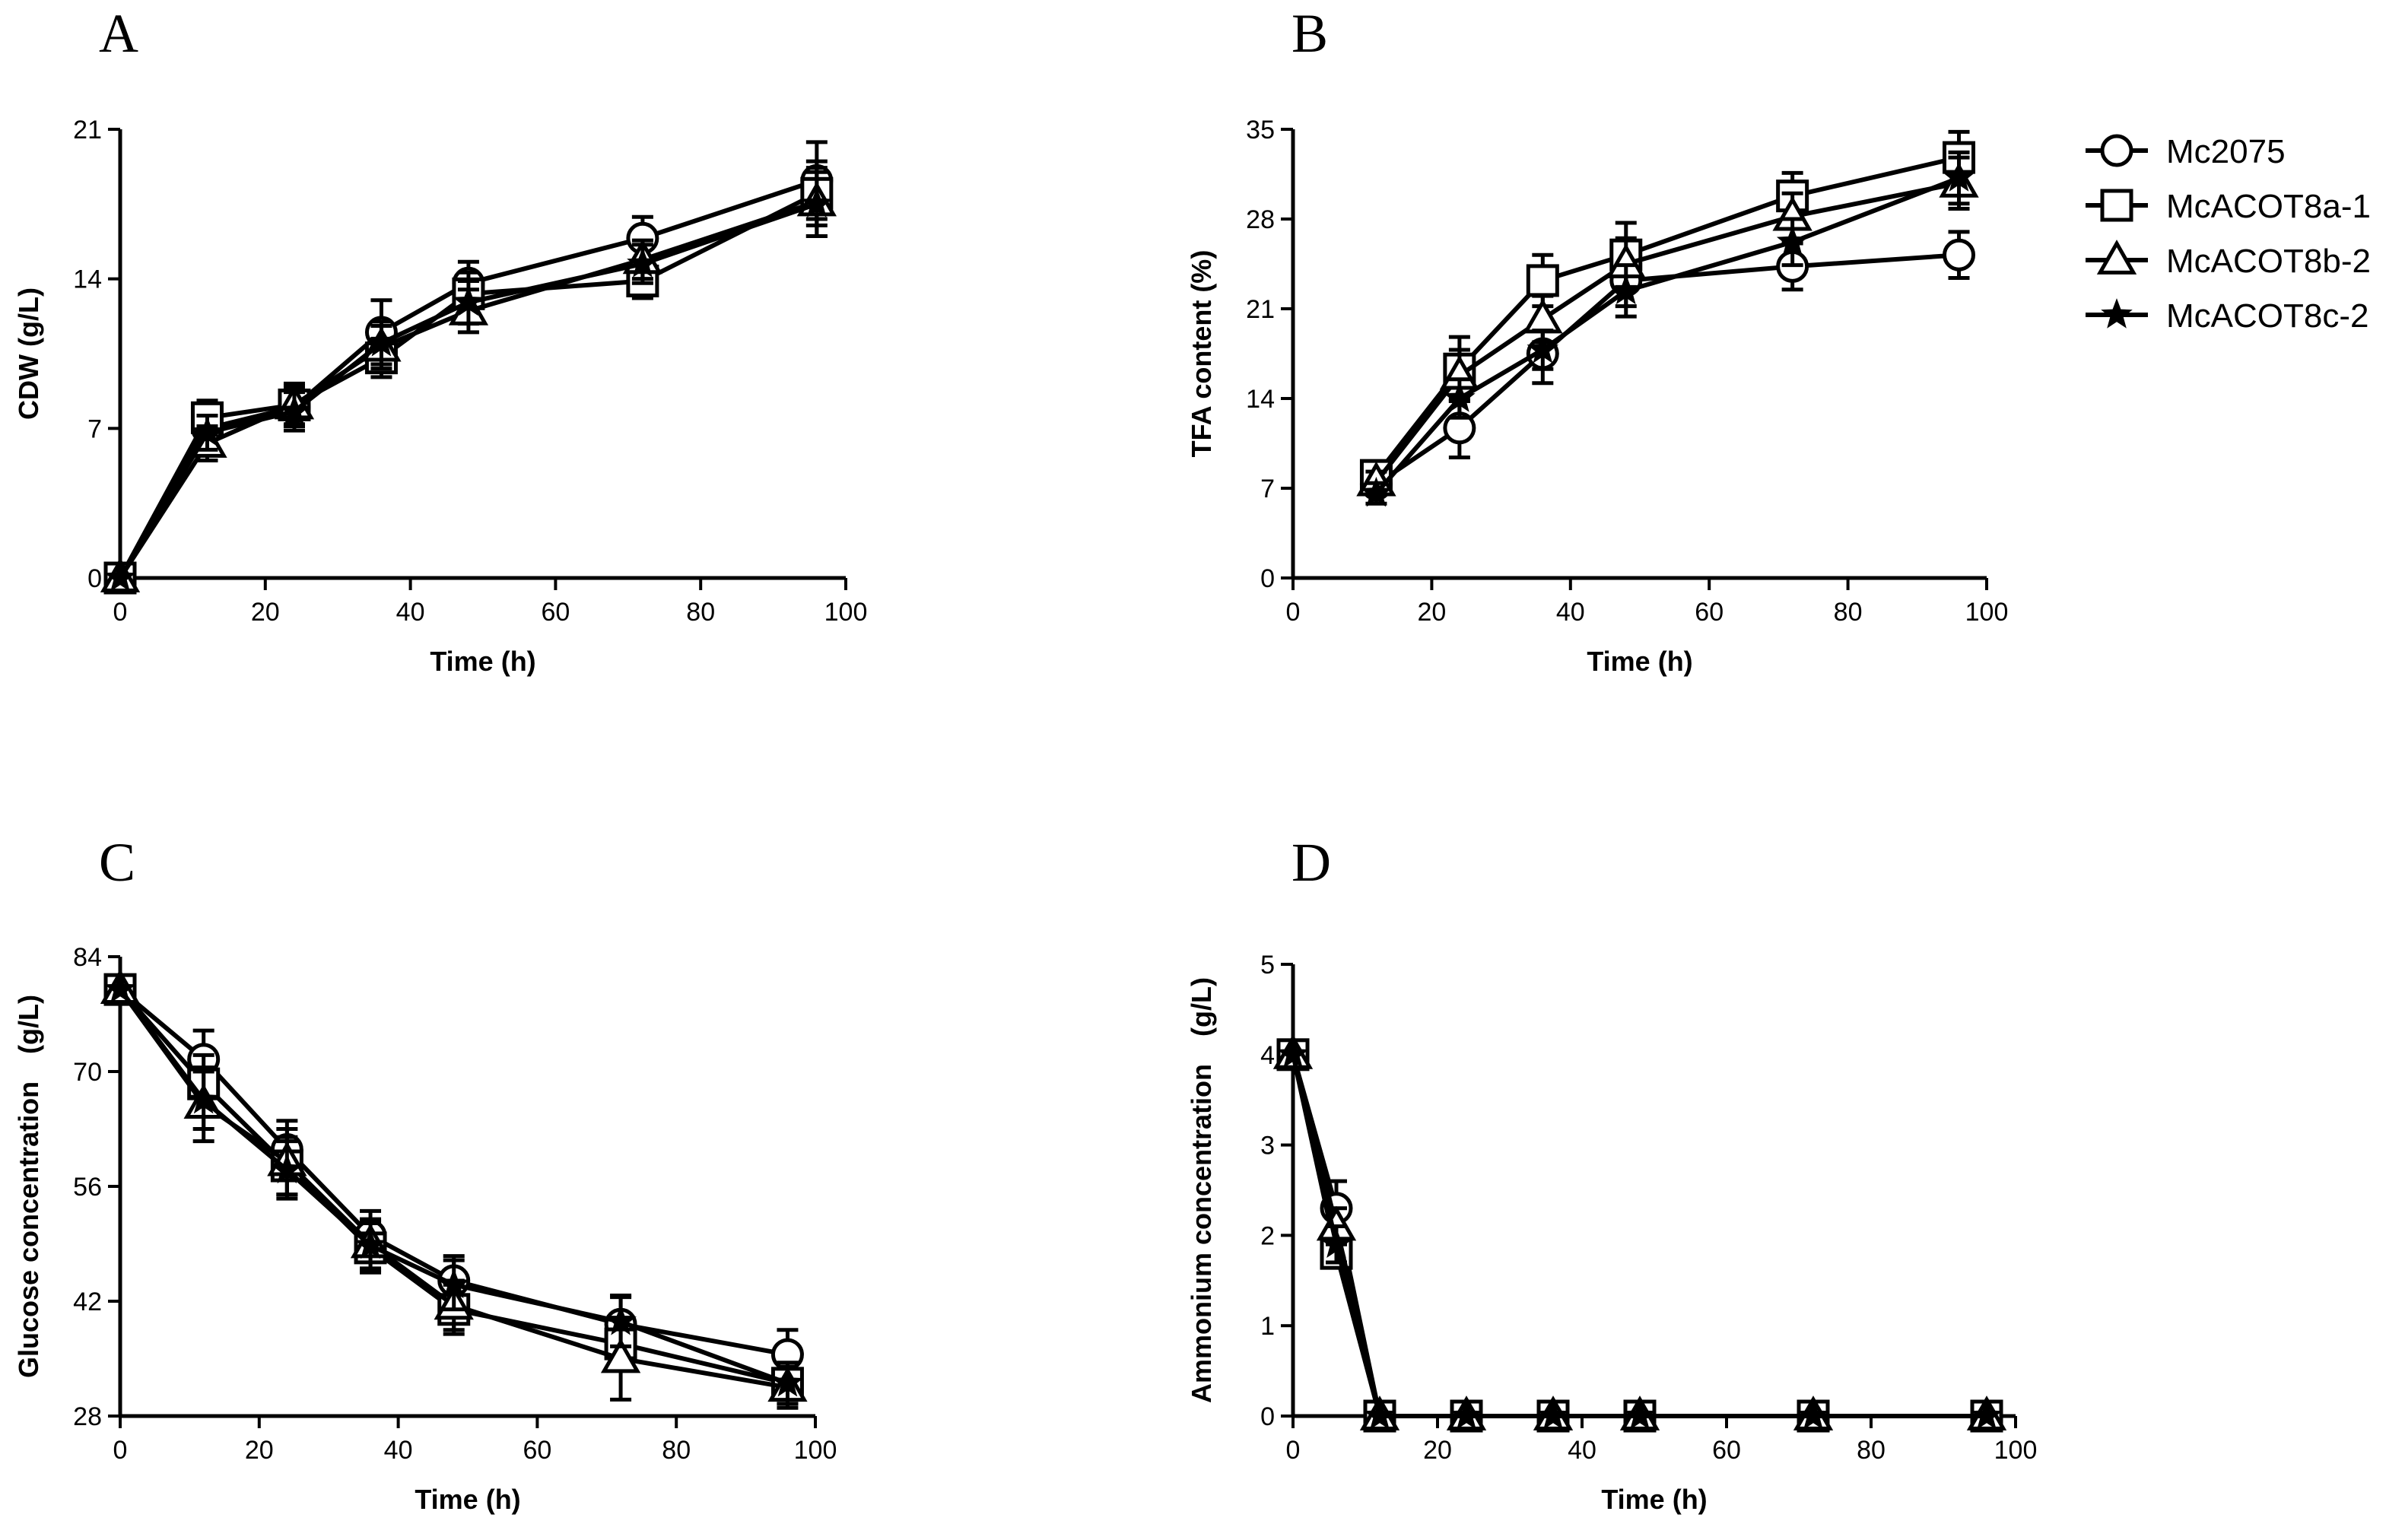  What do you see at coordinates (28, 353) in the screenshot?
I see `y-axis-label: CDW (g/L)` at bounding box center [28, 353].